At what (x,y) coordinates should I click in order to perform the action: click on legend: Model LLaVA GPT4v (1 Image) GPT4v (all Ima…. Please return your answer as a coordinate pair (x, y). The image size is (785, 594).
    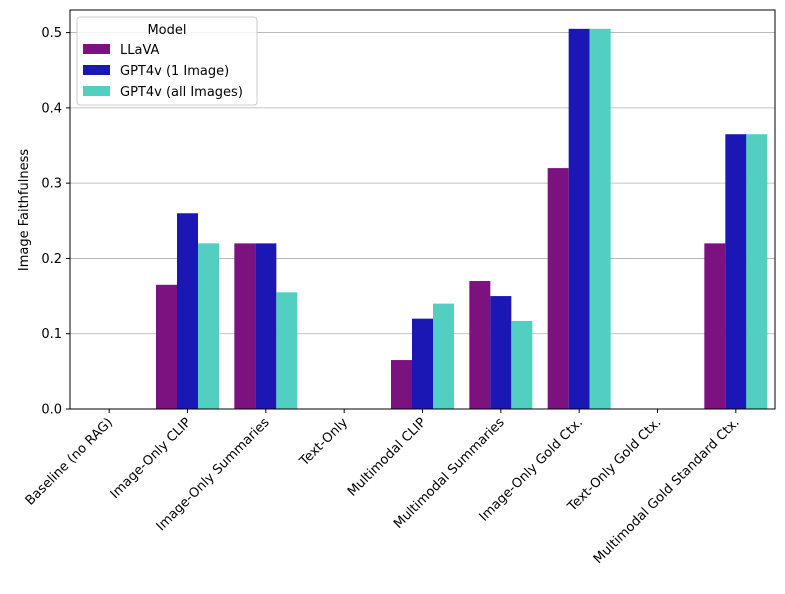
    Looking at the image, I should click on (167, 61).